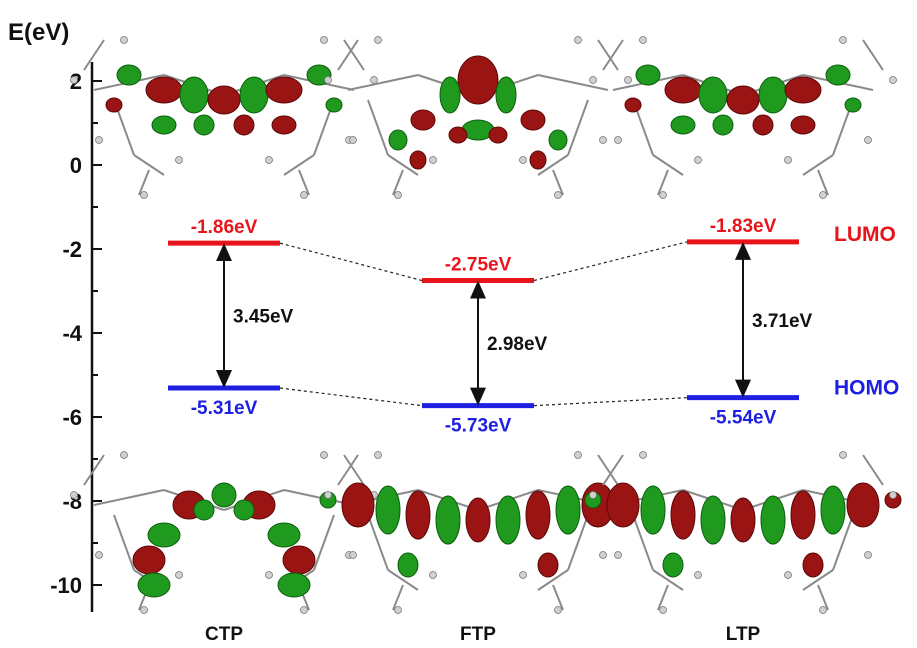 The image size is (917, 648). What do you see at coordinates (782, 321) in the screenshot?
I see `ltp-gap-label: 3.71eV` at bounding box center [782, 321].